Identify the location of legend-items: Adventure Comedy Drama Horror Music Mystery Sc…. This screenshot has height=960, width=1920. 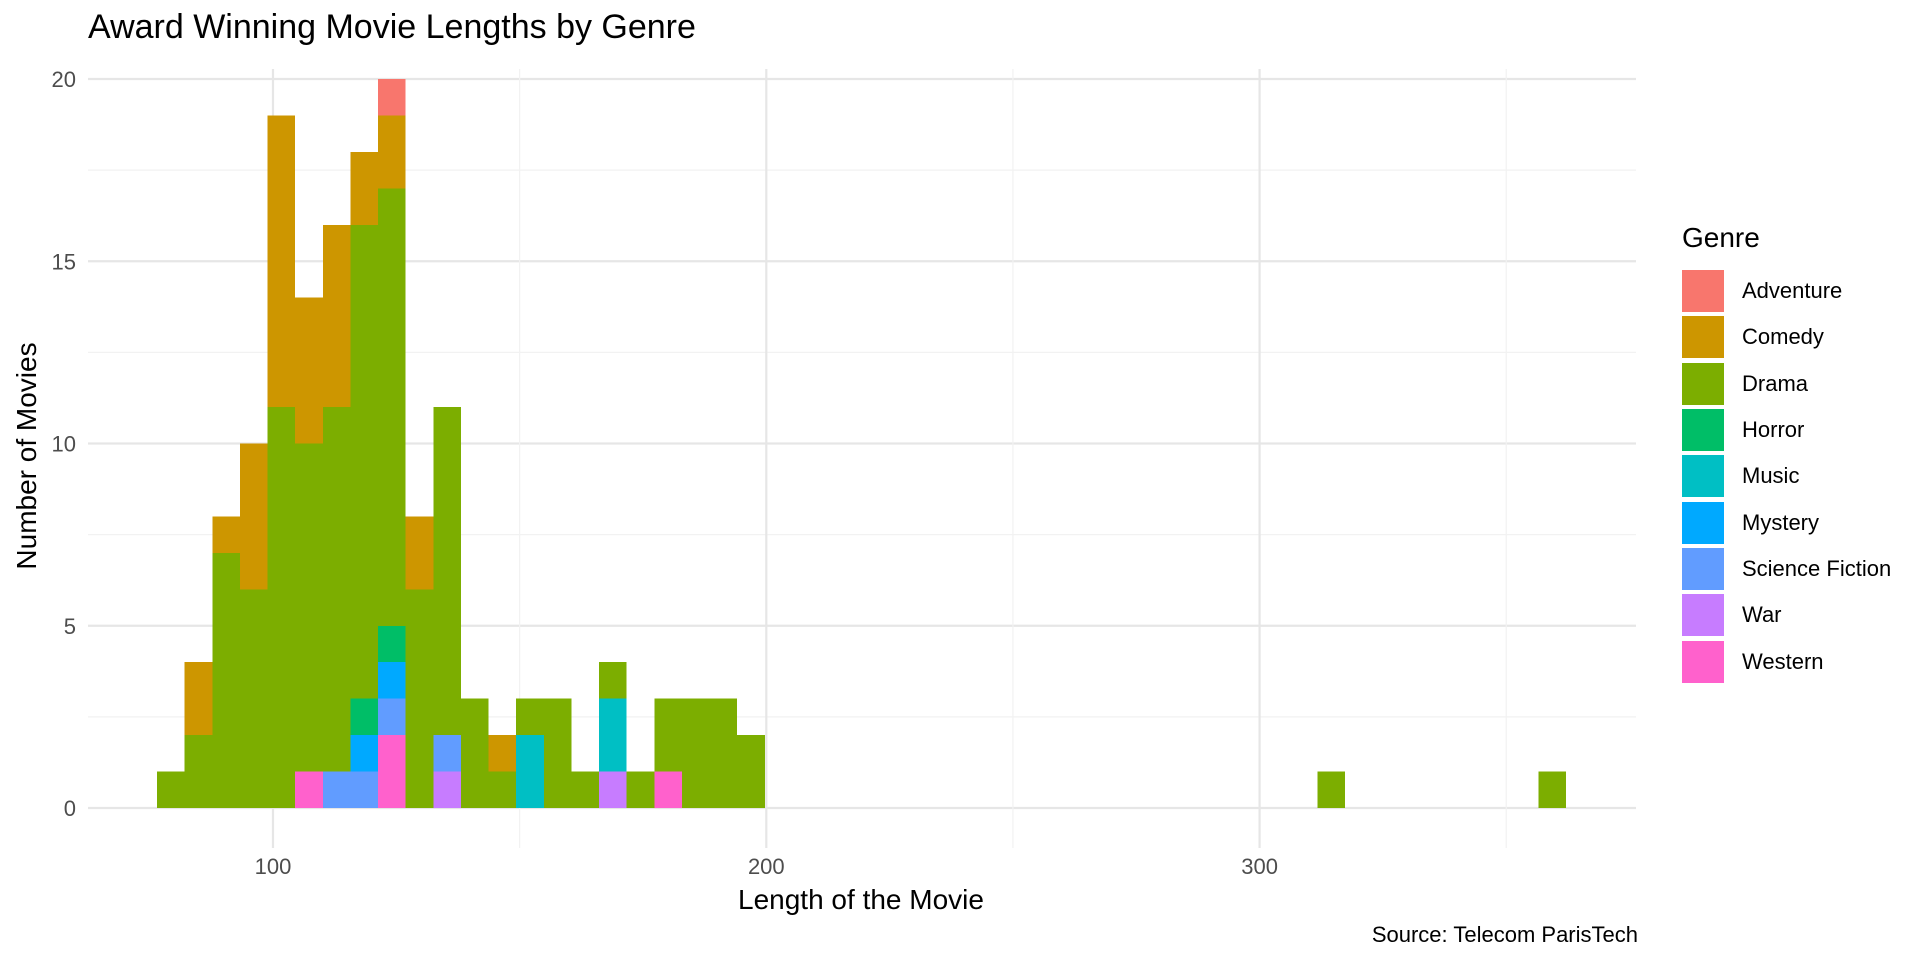
(1786, 476).